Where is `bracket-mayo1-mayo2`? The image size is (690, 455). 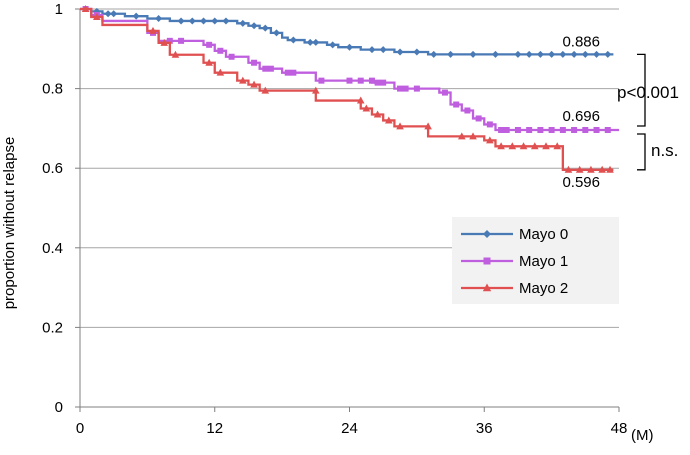 bracket-mayo1-mayo2 is located at coordinates (641, 152).